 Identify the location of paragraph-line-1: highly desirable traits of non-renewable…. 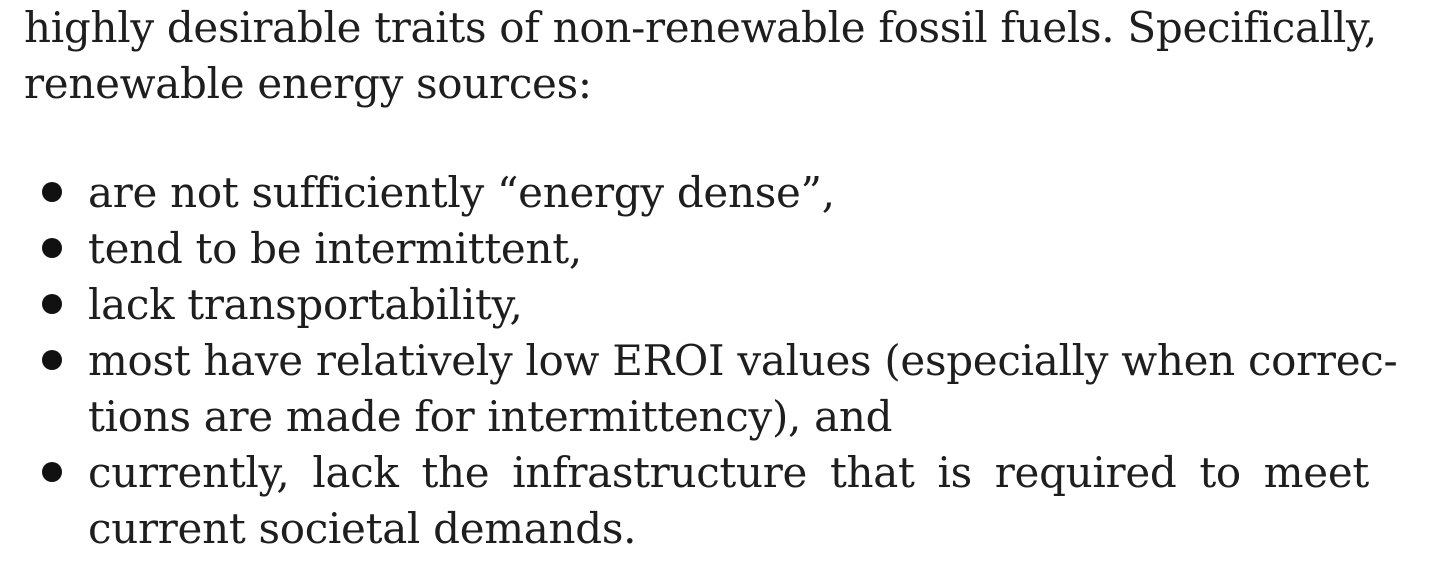
(700, 27).